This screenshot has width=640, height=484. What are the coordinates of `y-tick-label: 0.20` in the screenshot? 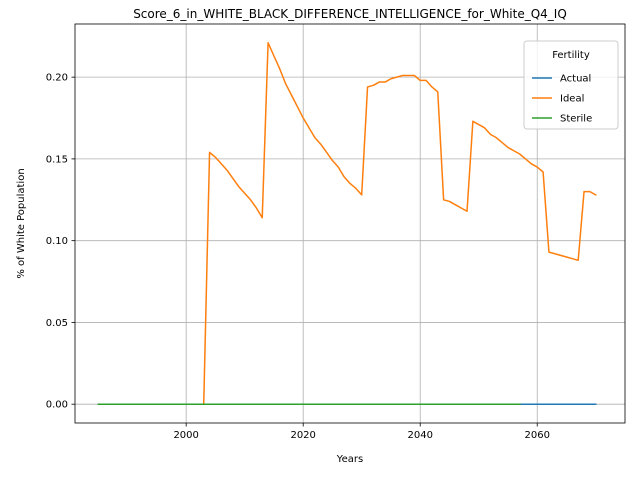 It's located at (57, 78).